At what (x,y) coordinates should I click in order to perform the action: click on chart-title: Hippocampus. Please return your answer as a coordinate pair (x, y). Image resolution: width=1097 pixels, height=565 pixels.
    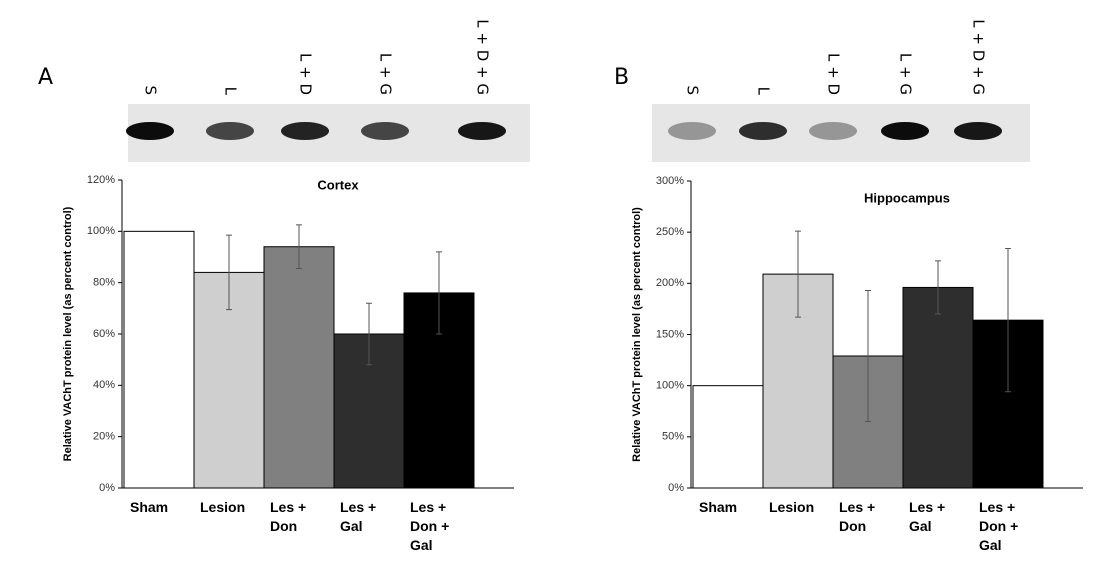
    Looking at the image, I should click on (907, 197).